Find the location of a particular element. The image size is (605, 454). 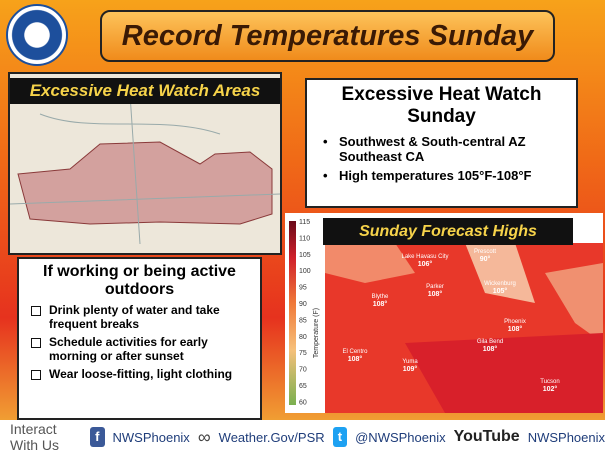

city-name: Wickenburg is located at coordinates (500, 284).